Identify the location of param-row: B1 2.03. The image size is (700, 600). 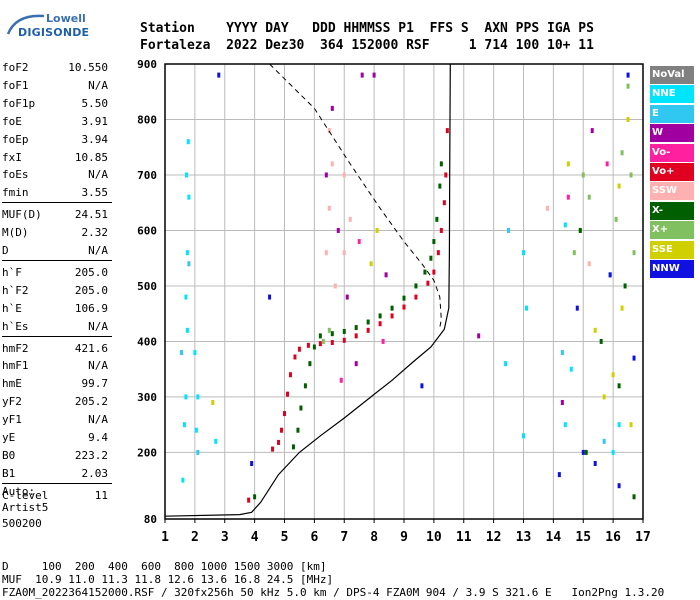
(55, 474).